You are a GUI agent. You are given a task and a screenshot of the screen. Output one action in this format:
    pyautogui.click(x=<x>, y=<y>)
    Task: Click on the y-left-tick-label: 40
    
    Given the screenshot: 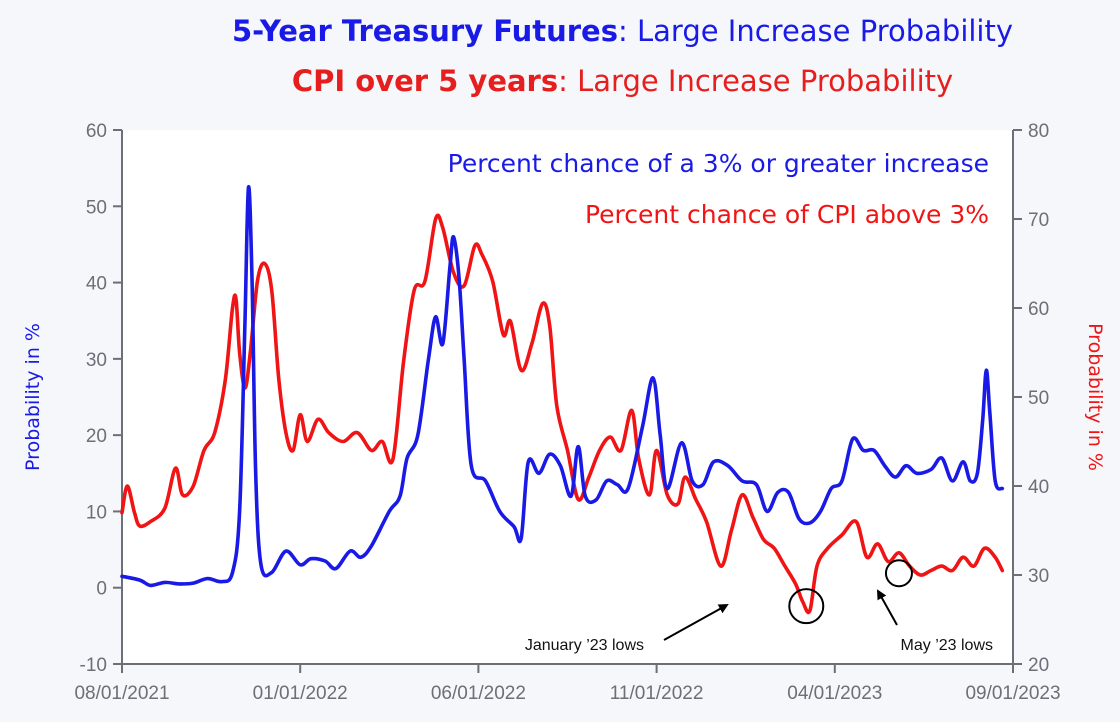 What is the action you would take?
    pyautogui.click(x=96, y=284)
    